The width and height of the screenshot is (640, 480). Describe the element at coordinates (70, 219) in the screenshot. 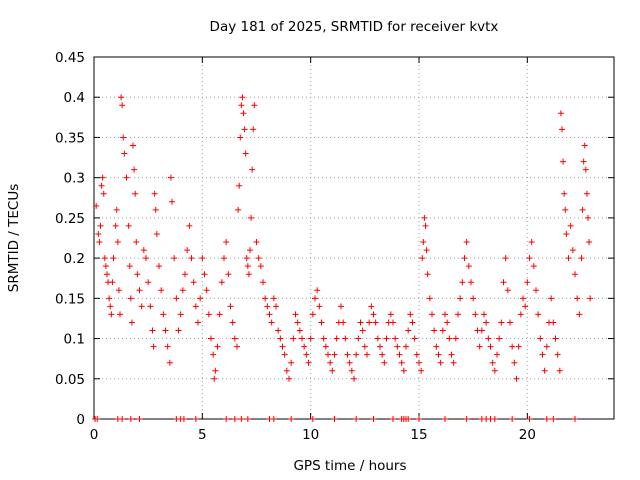

I see `y-tick-label: 0.25` at that location.